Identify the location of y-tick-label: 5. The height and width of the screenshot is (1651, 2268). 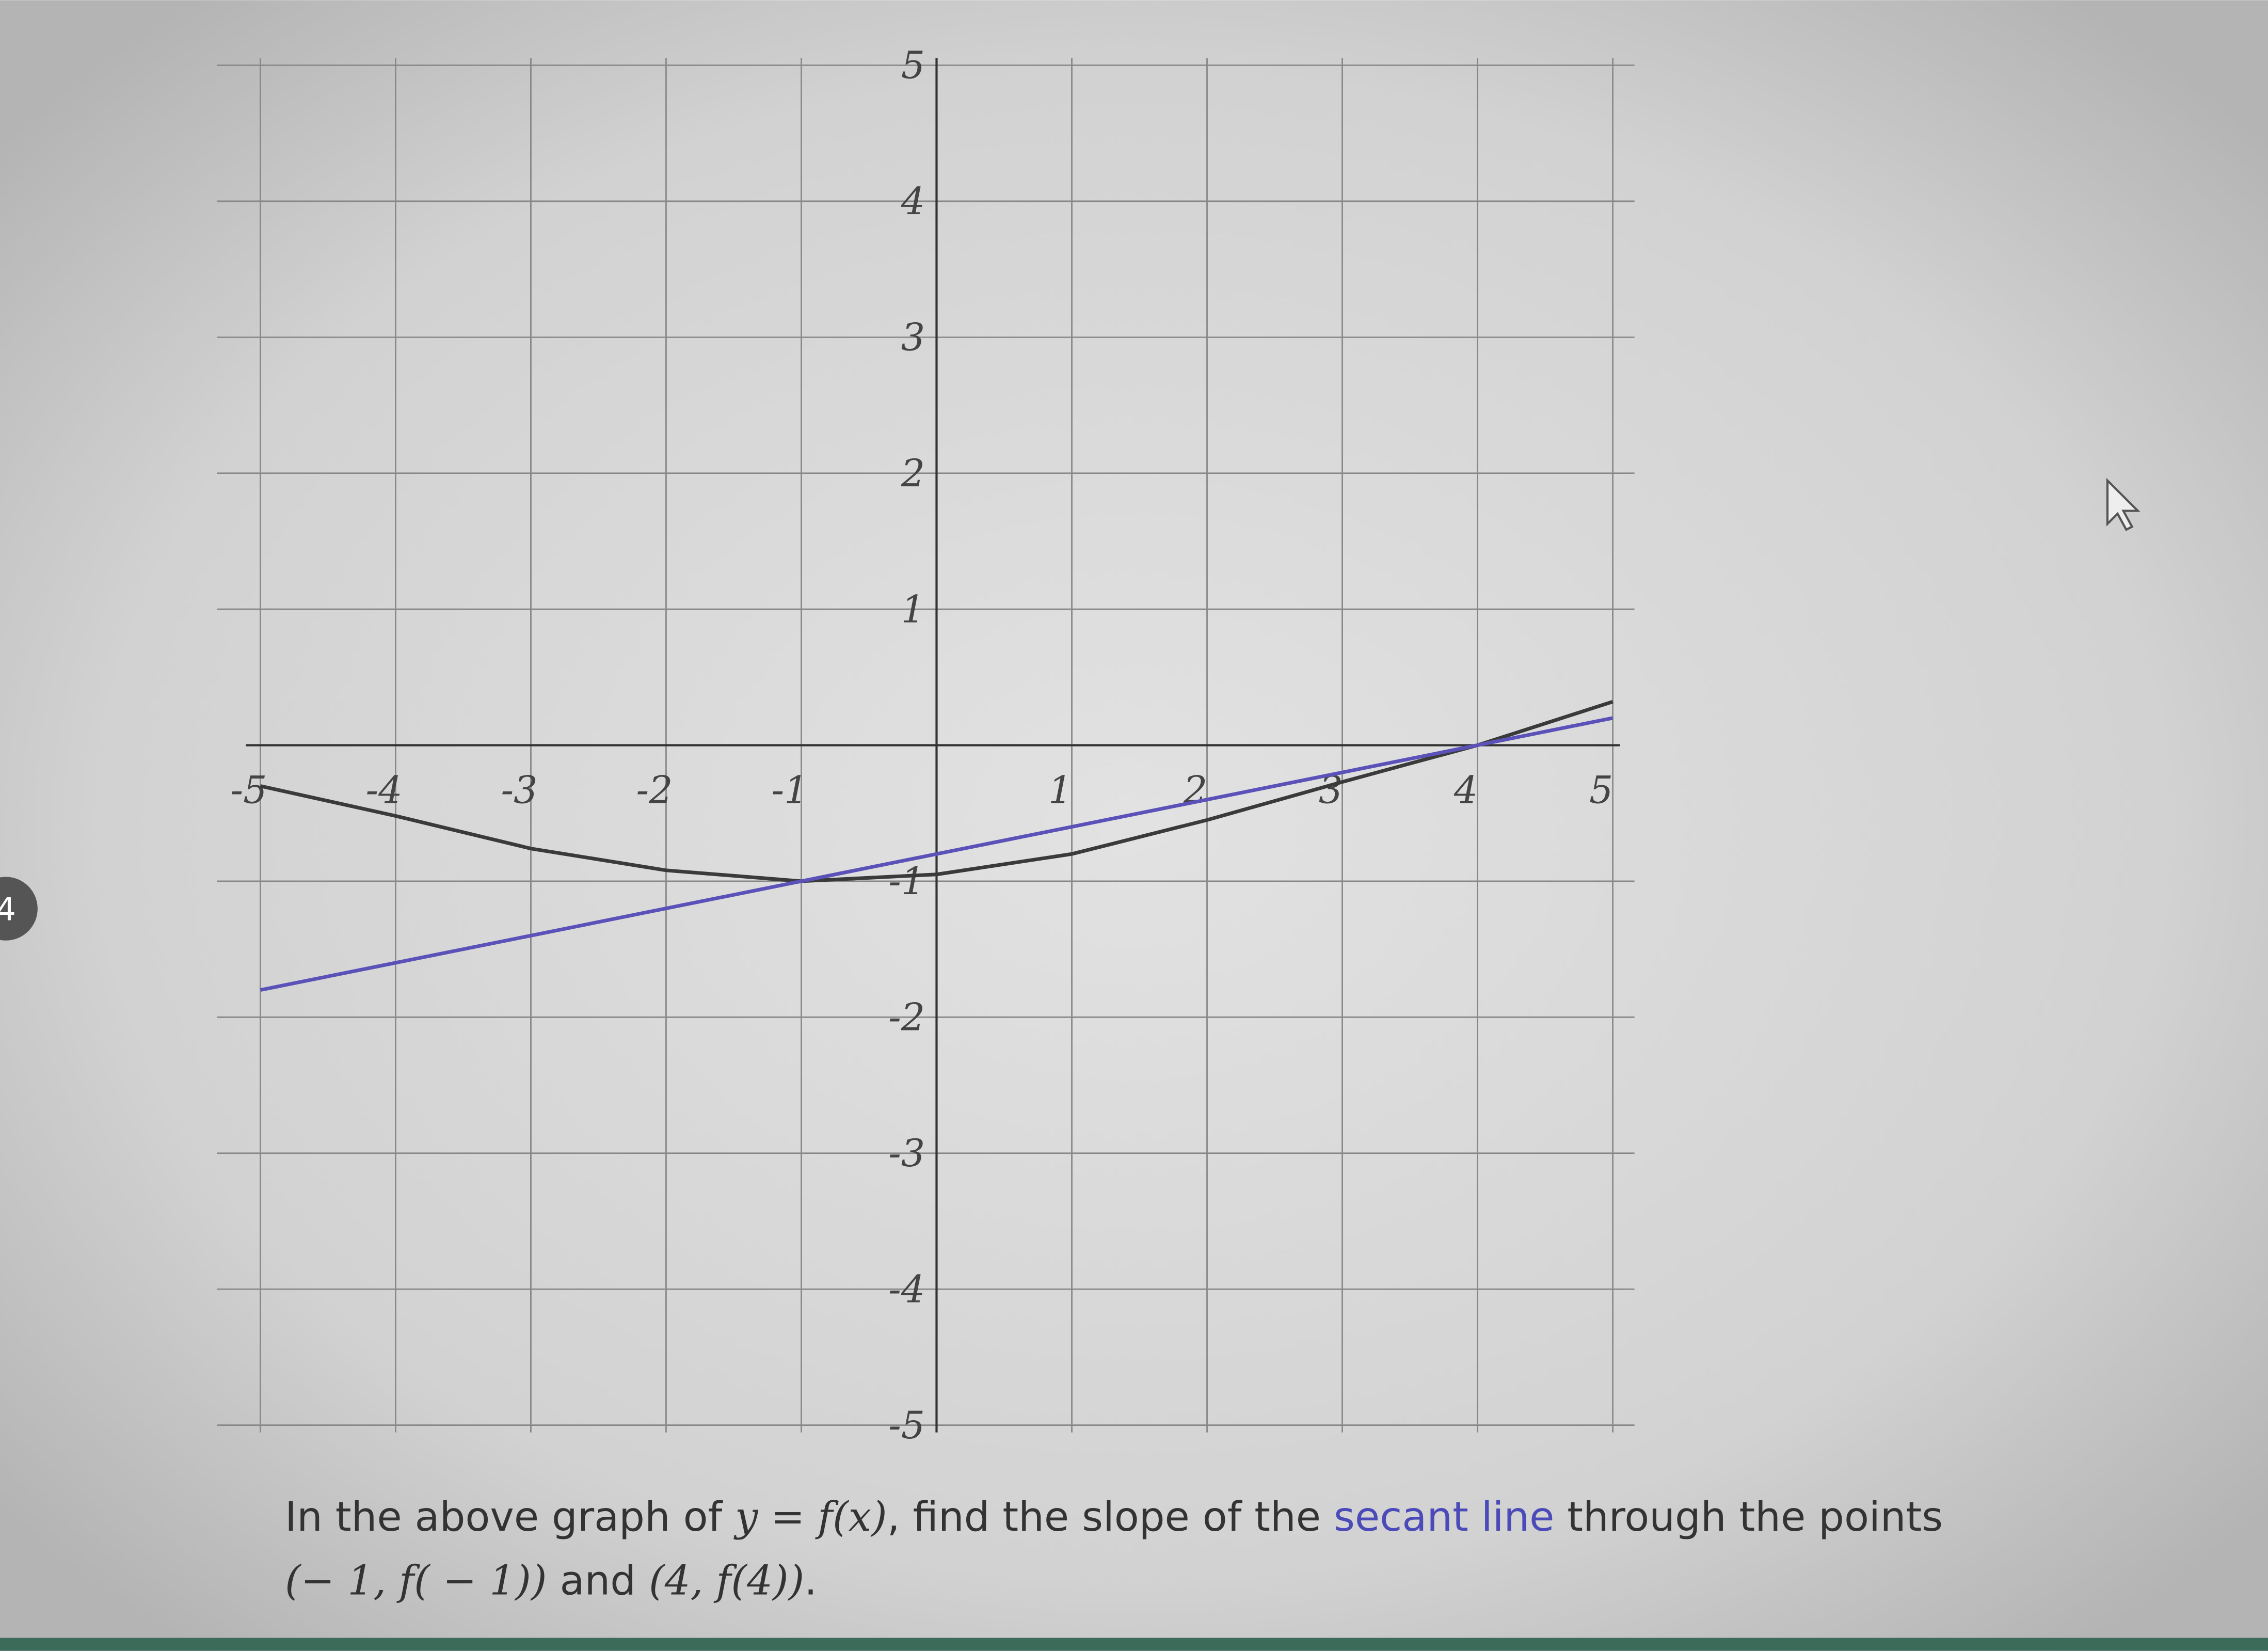
(913, 66).